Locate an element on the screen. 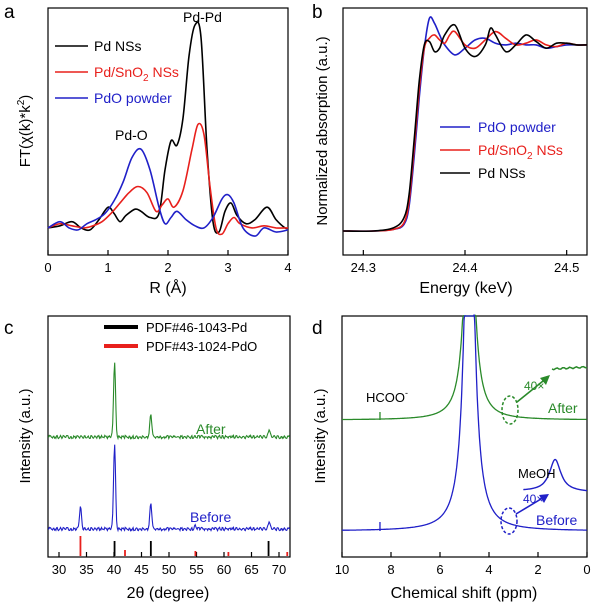  annotation-pd-o: Pd-O is located at coordinates (131, 135).